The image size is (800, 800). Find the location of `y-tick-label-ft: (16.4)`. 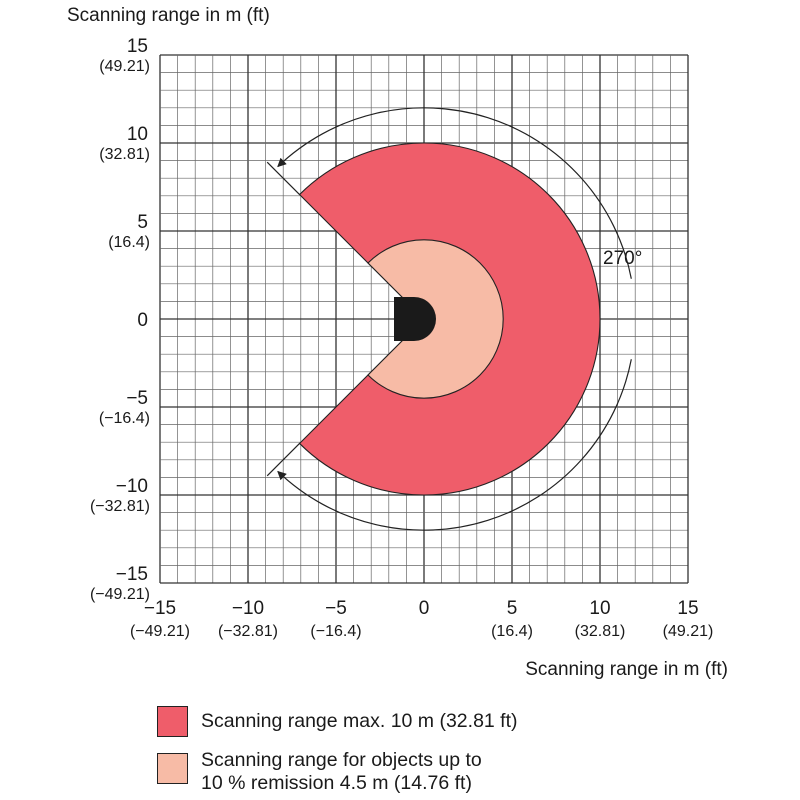

y-tick-label-ft: (16.4) is located at coordinates (129, 242).